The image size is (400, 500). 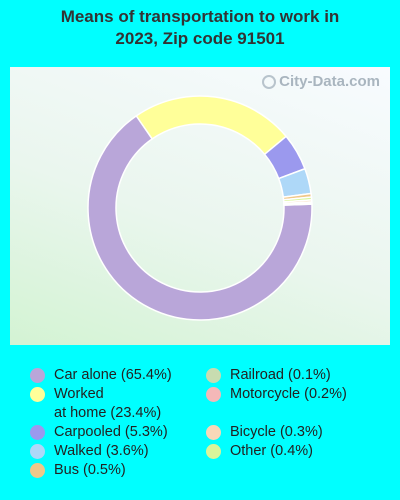 I want to click on globe-icon, so click(x=269, y=81).